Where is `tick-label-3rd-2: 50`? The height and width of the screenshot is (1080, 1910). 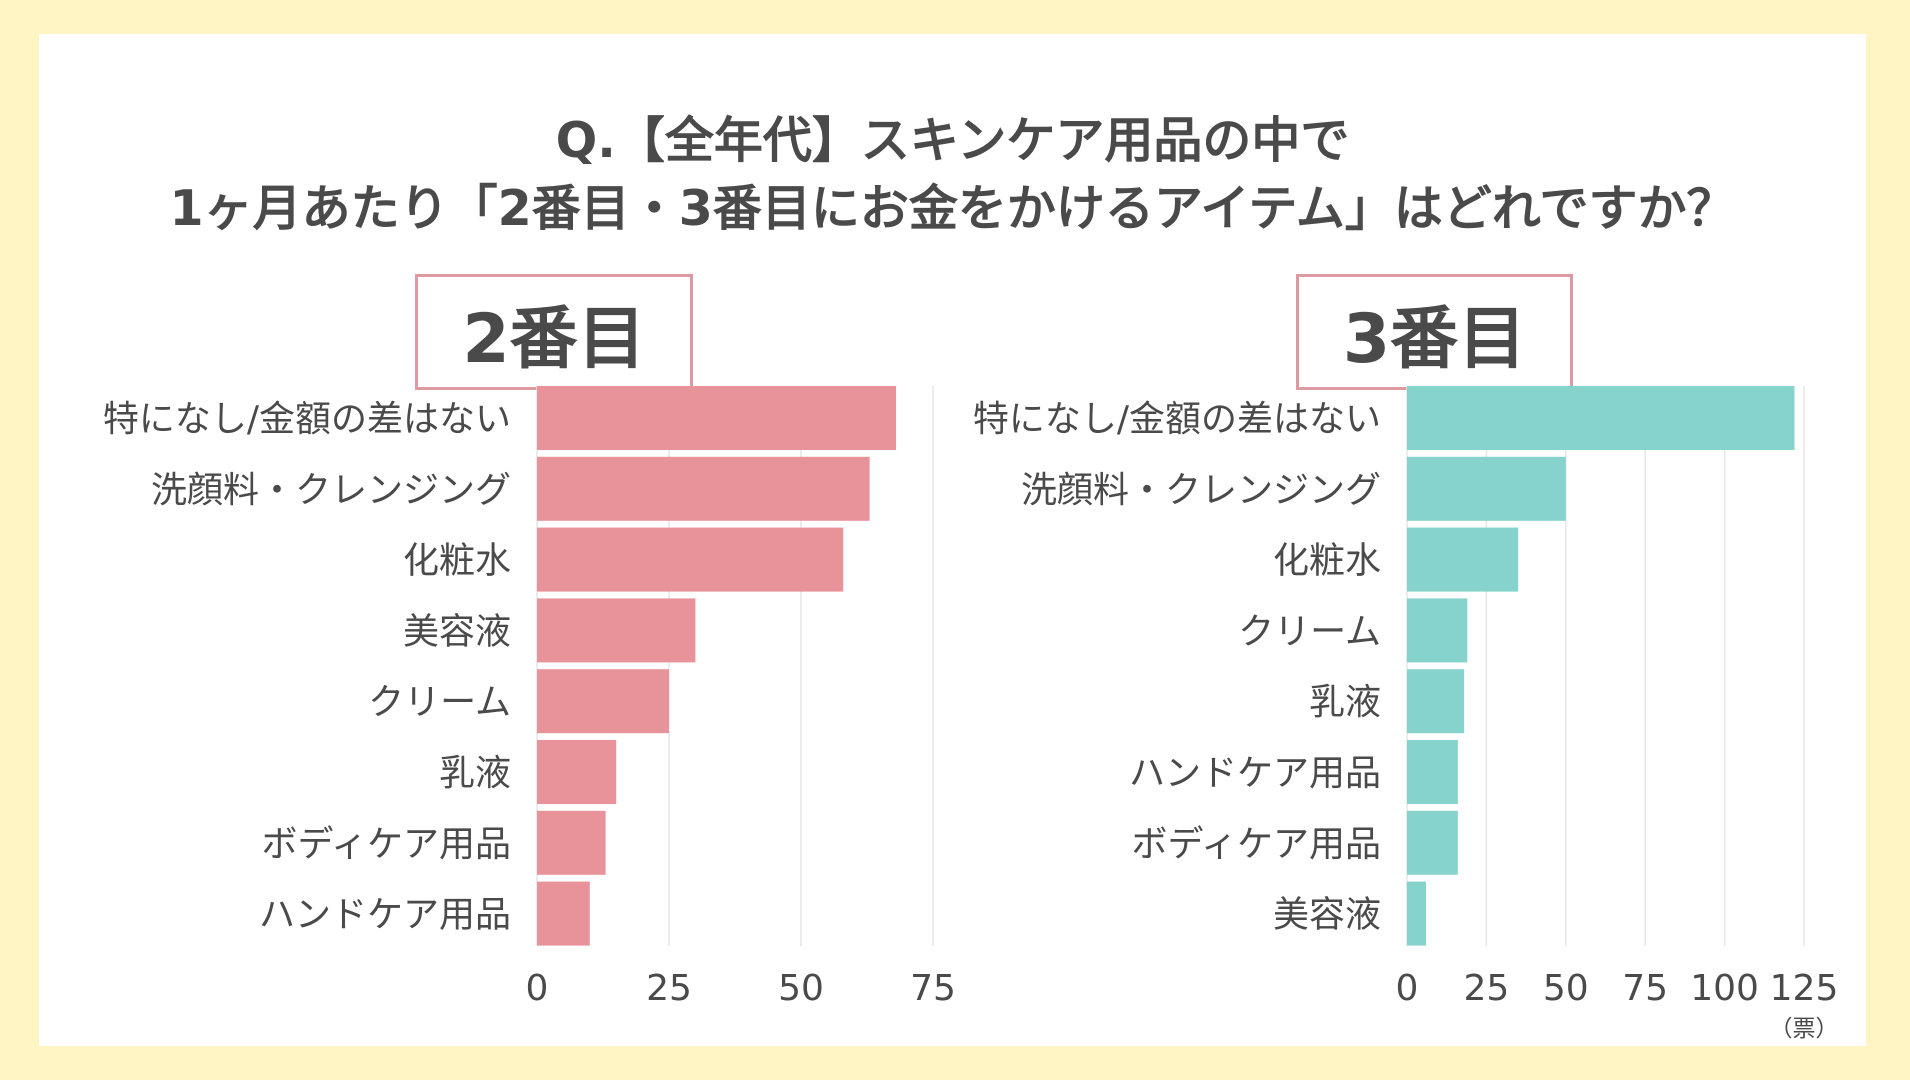
tick-label-3rd-2: 50 is located at coordinates (1566, 988).